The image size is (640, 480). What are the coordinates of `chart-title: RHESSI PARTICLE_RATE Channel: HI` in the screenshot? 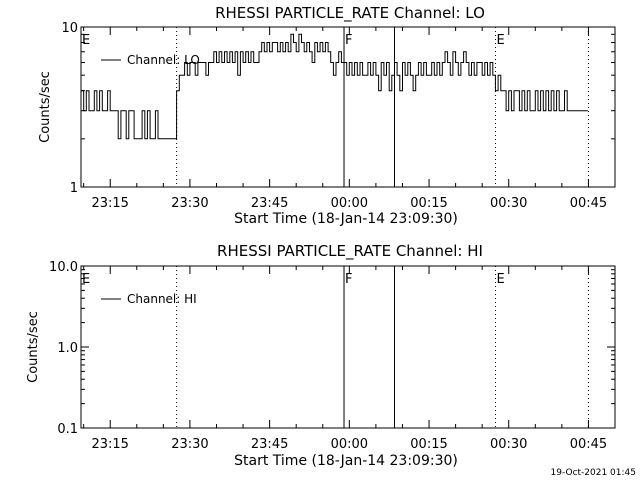 It's located at (350, 251).